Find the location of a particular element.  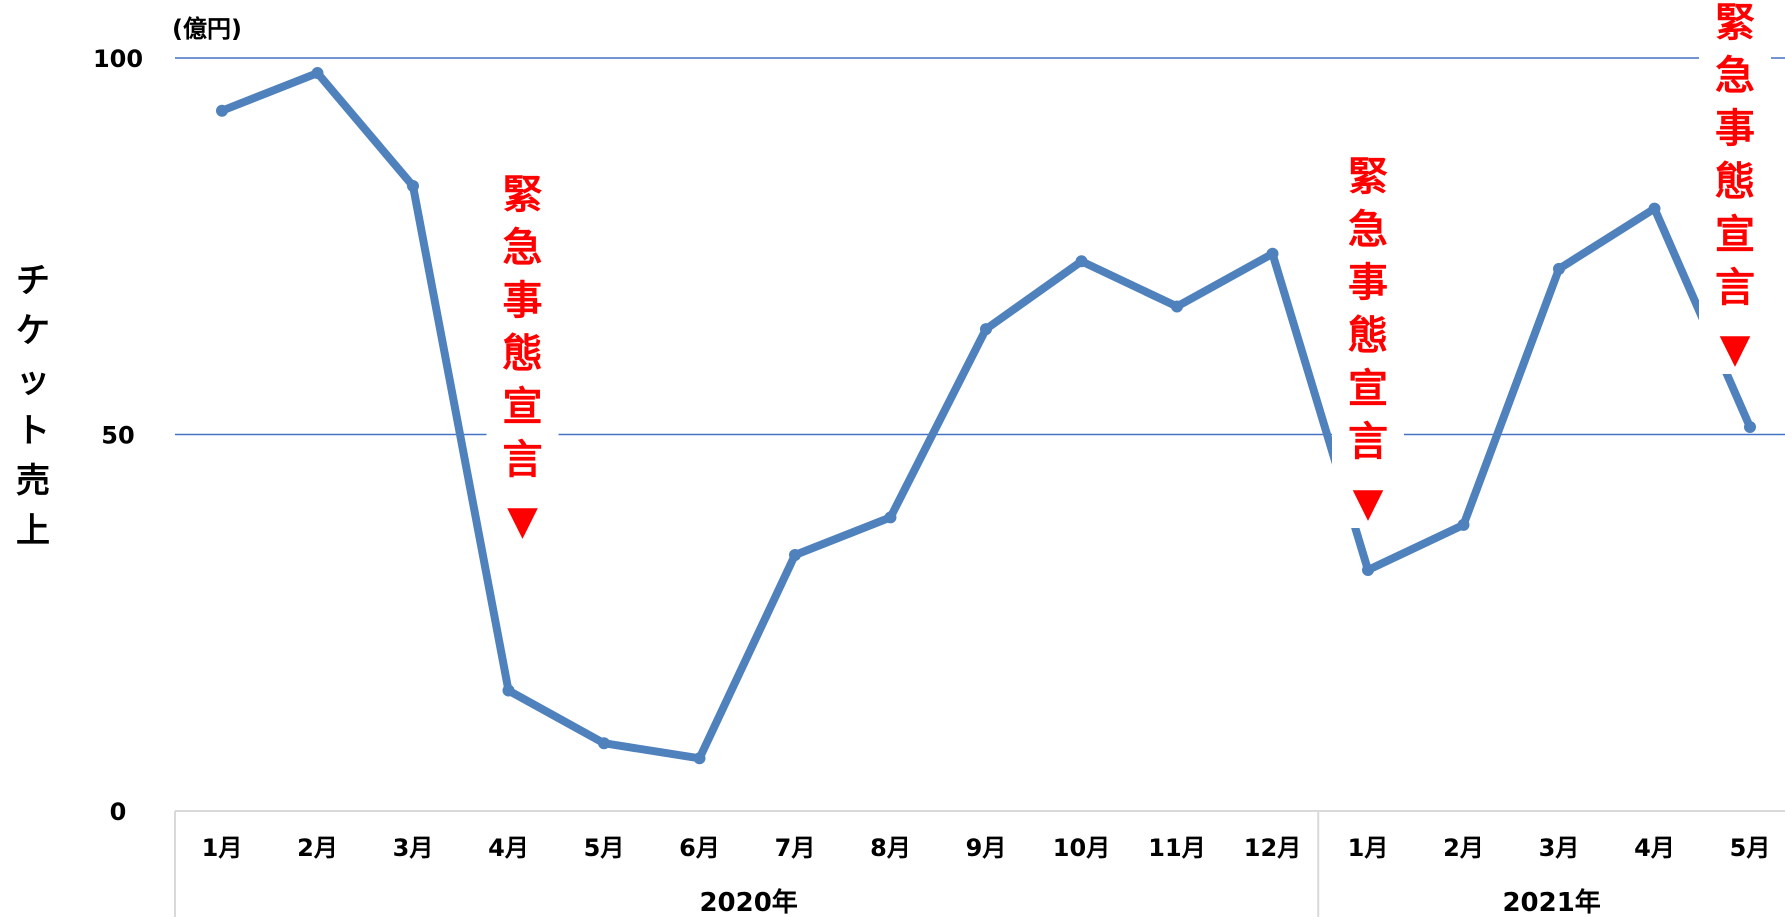

x-tick-label: 7月 is located at coordinates (795, 848).